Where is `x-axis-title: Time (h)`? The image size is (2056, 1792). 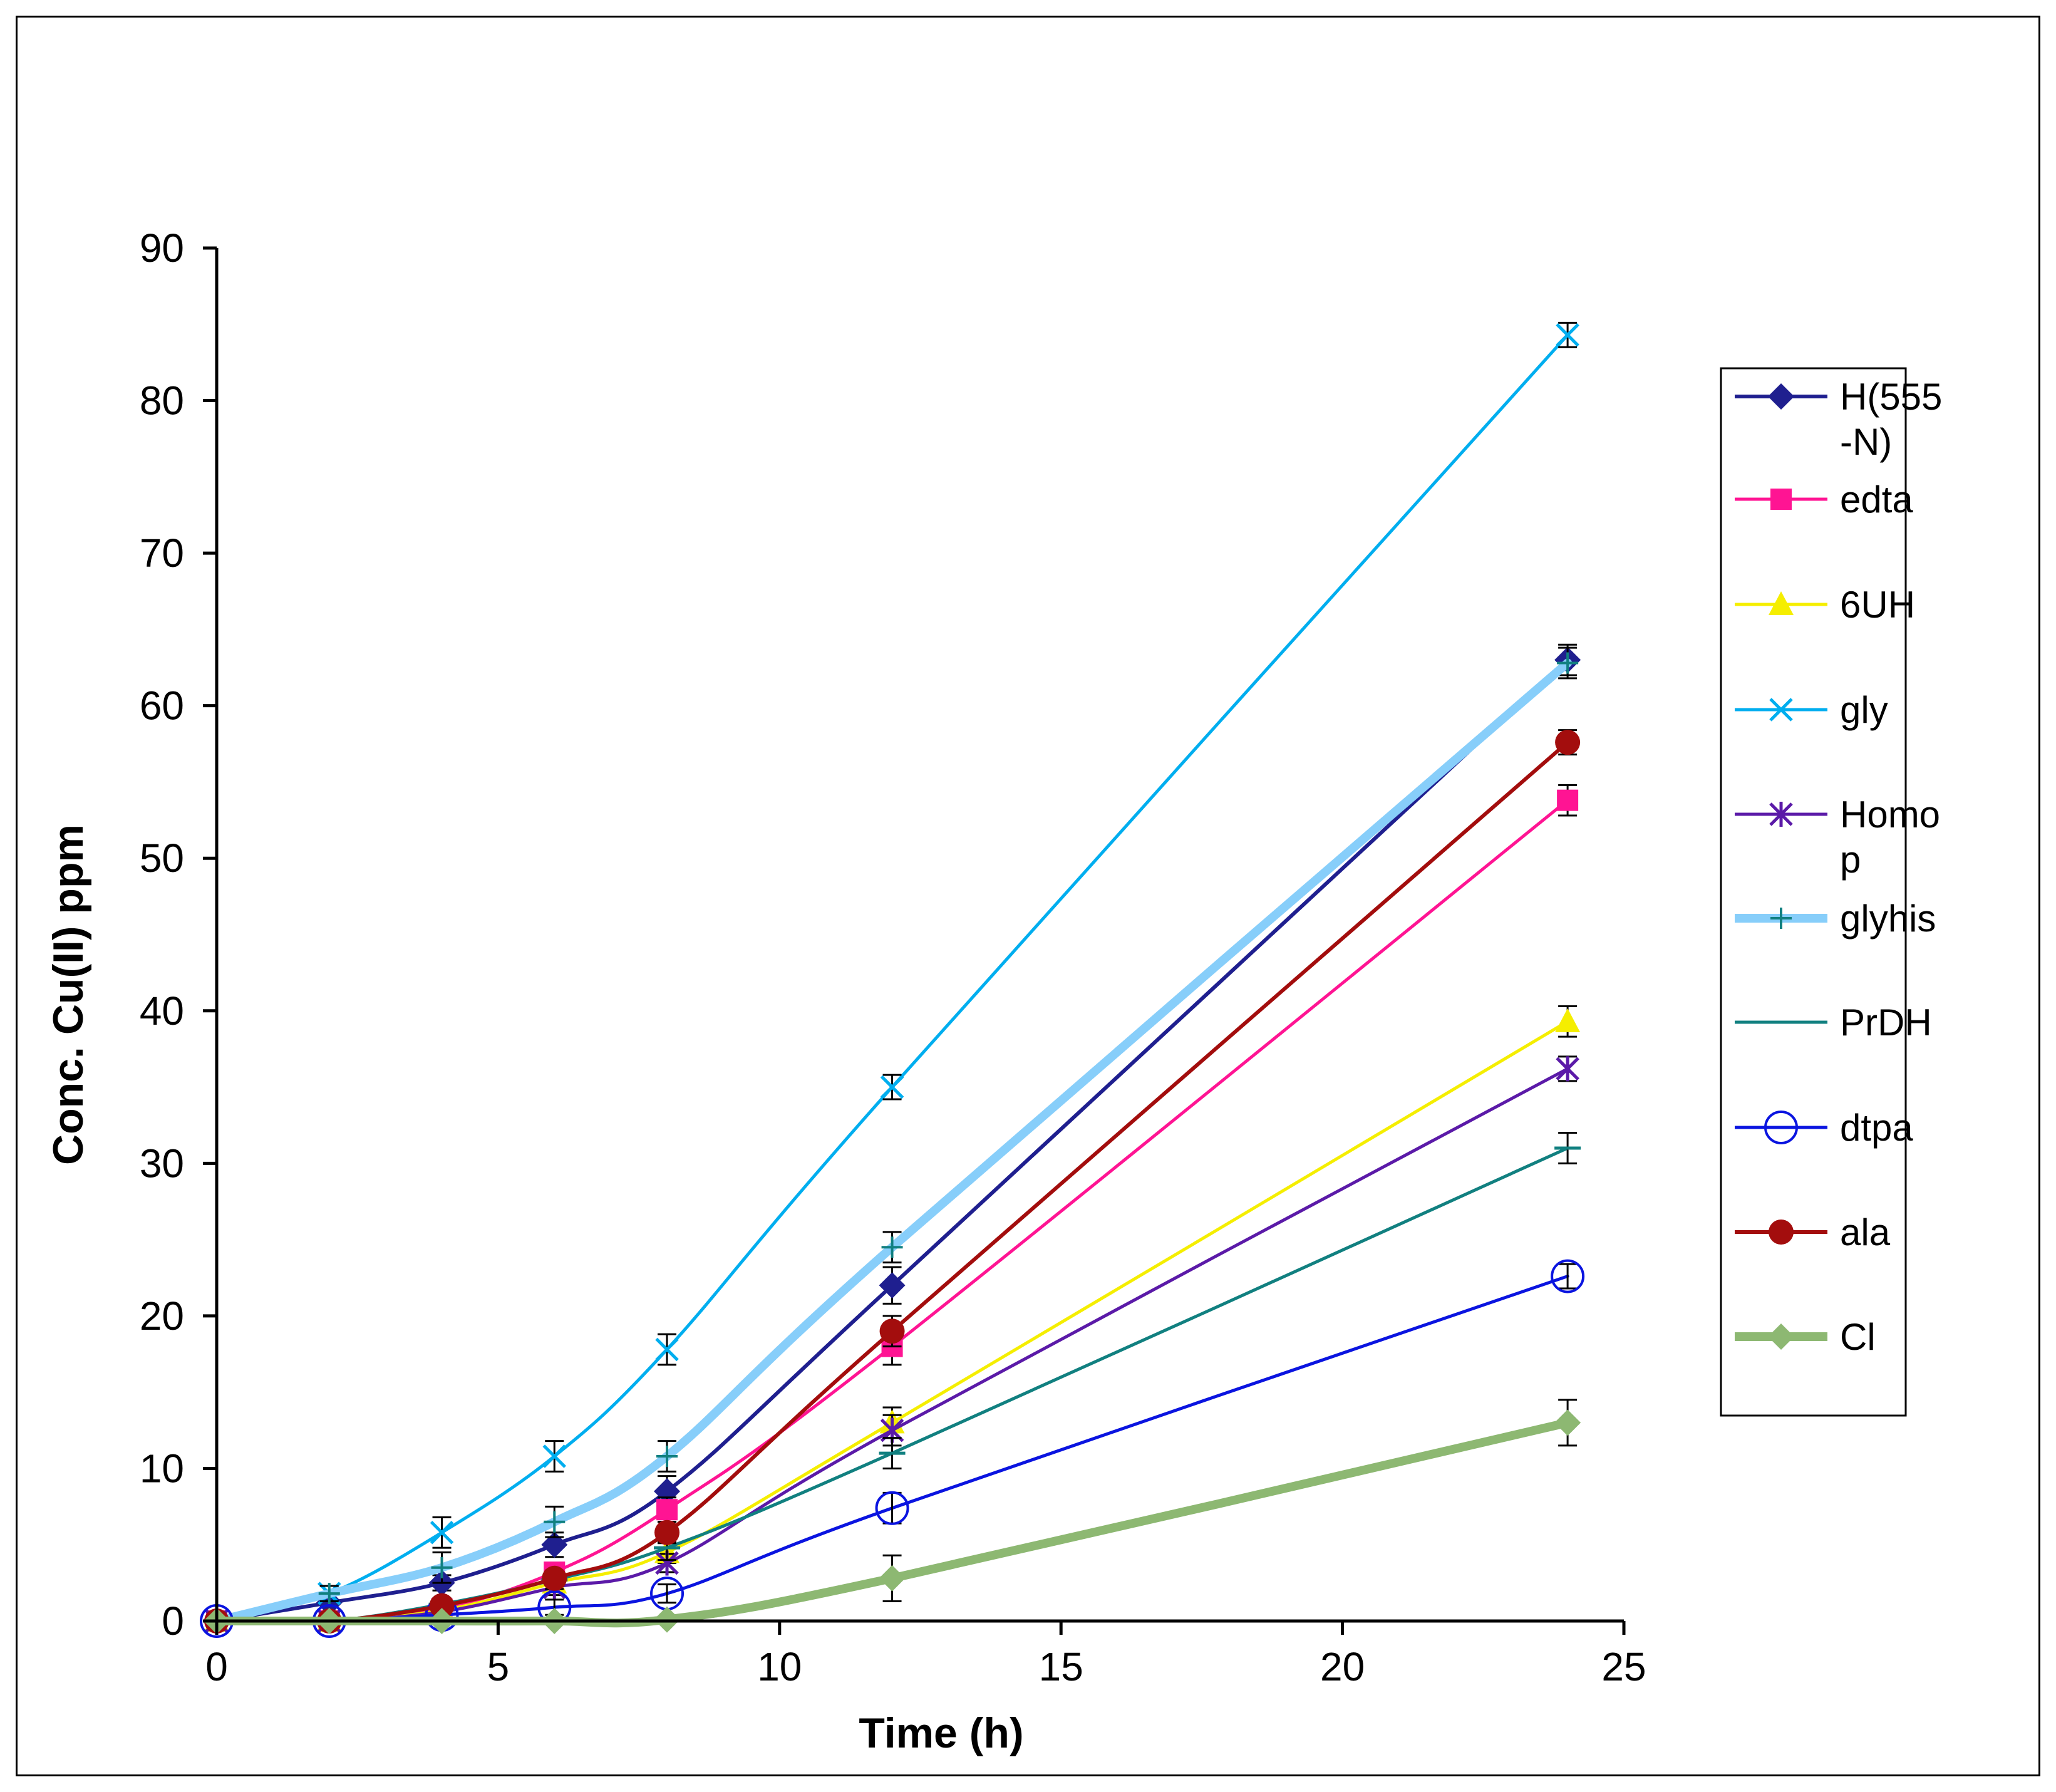 x-axis-title: Time (h) is located at coordinates (941, 1733).